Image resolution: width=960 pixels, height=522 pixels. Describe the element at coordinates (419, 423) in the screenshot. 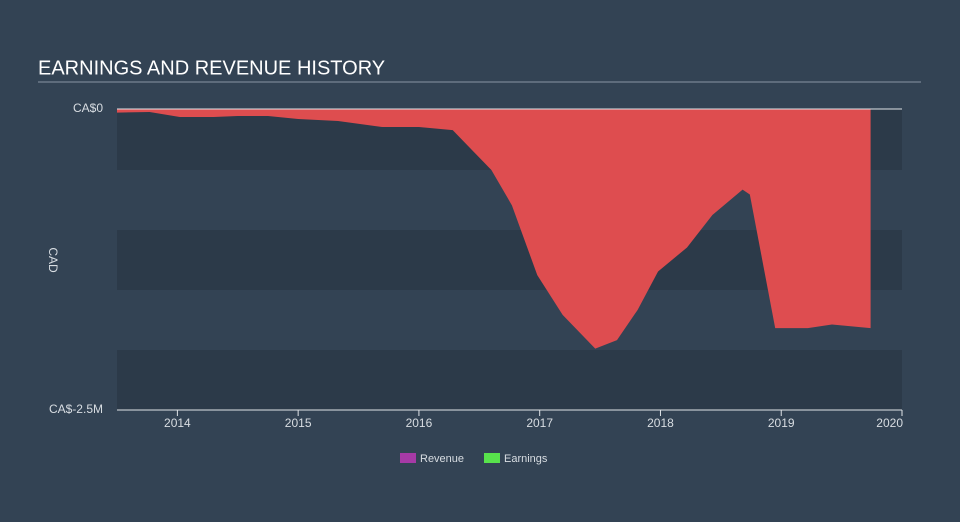

I see `x-tick-label: 2016` at that location.